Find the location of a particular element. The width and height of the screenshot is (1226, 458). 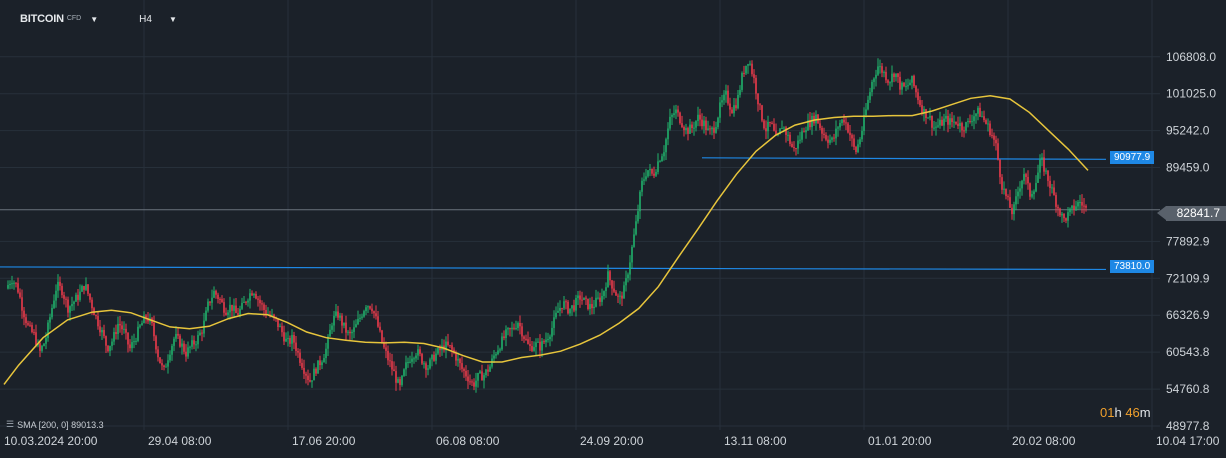

y-tick-label: 89459.0 is located at coordinates (1188, 168).